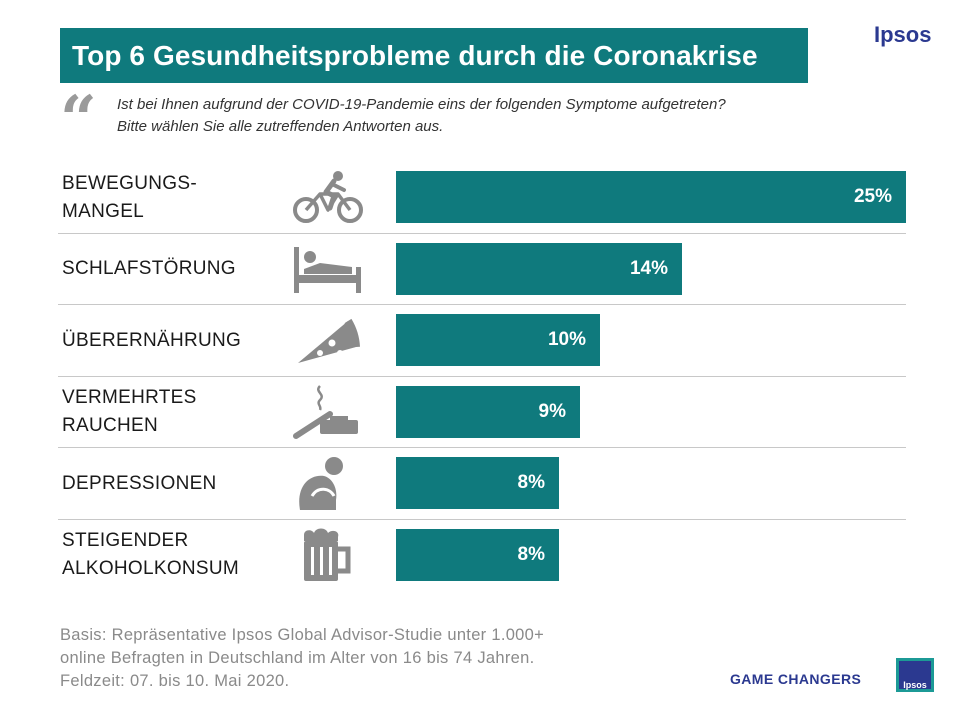 This screenshot has width=960, height=720. What do you see at coordinates (328, 198) in the screenshot?
I see `bicycle-icon` at bounding box center [328, 198].